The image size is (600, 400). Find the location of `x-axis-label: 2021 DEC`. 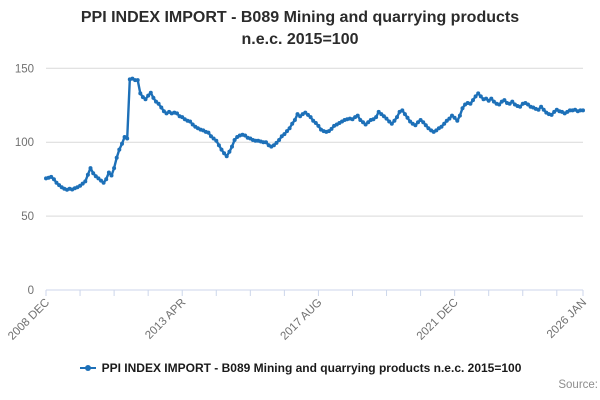

x-axis-label: 2021 DEC is located at coordinates (438, 320).